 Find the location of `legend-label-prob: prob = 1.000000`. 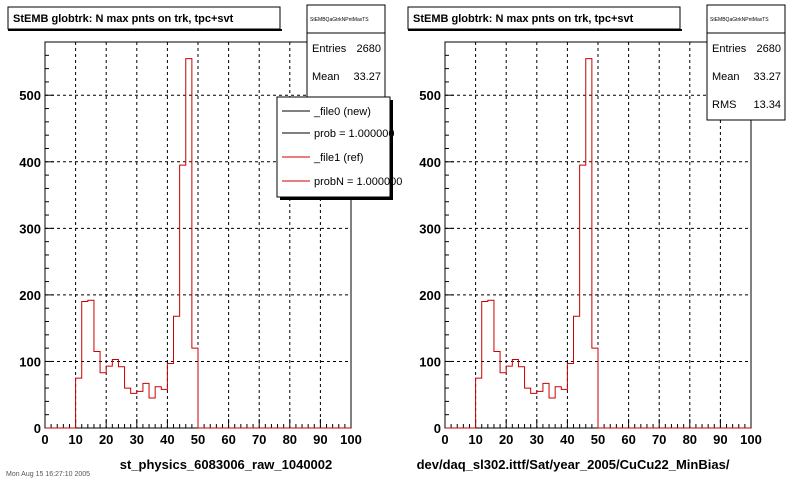

legend-label-prob: prob = 1.000000 is located at coordinates (354, 134).